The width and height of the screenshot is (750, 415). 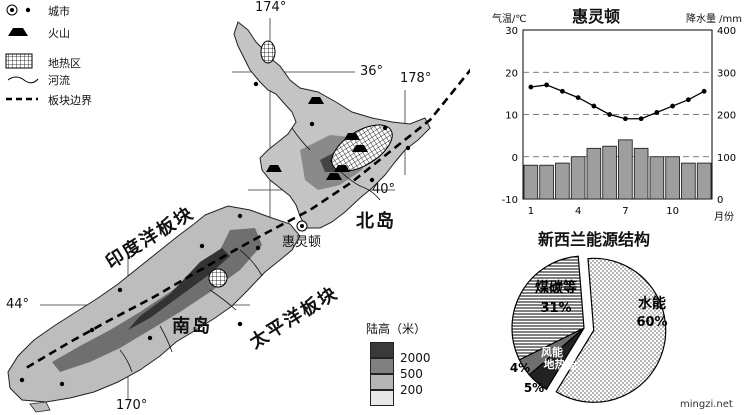 I want to click on legend-city-label: 城市, so click(x=59, y=11).